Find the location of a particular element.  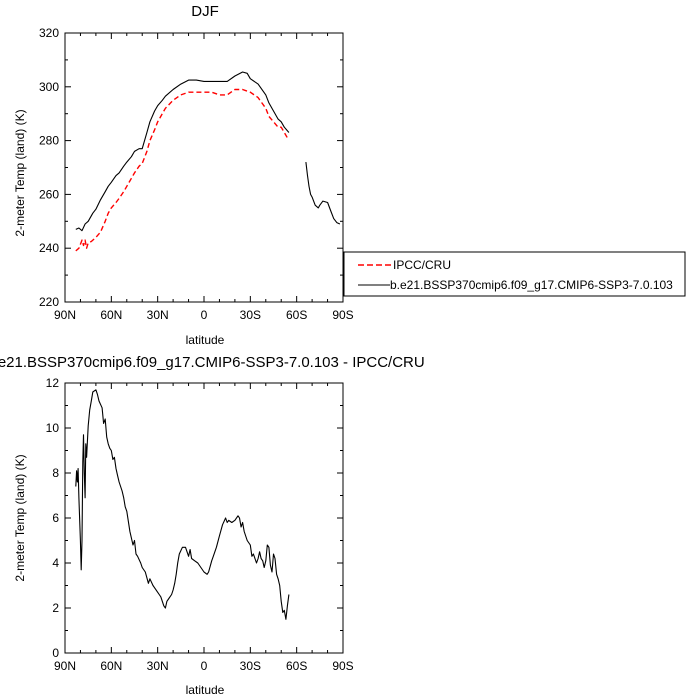

y-tick-label: 4 is located at coordinates (55, 563).